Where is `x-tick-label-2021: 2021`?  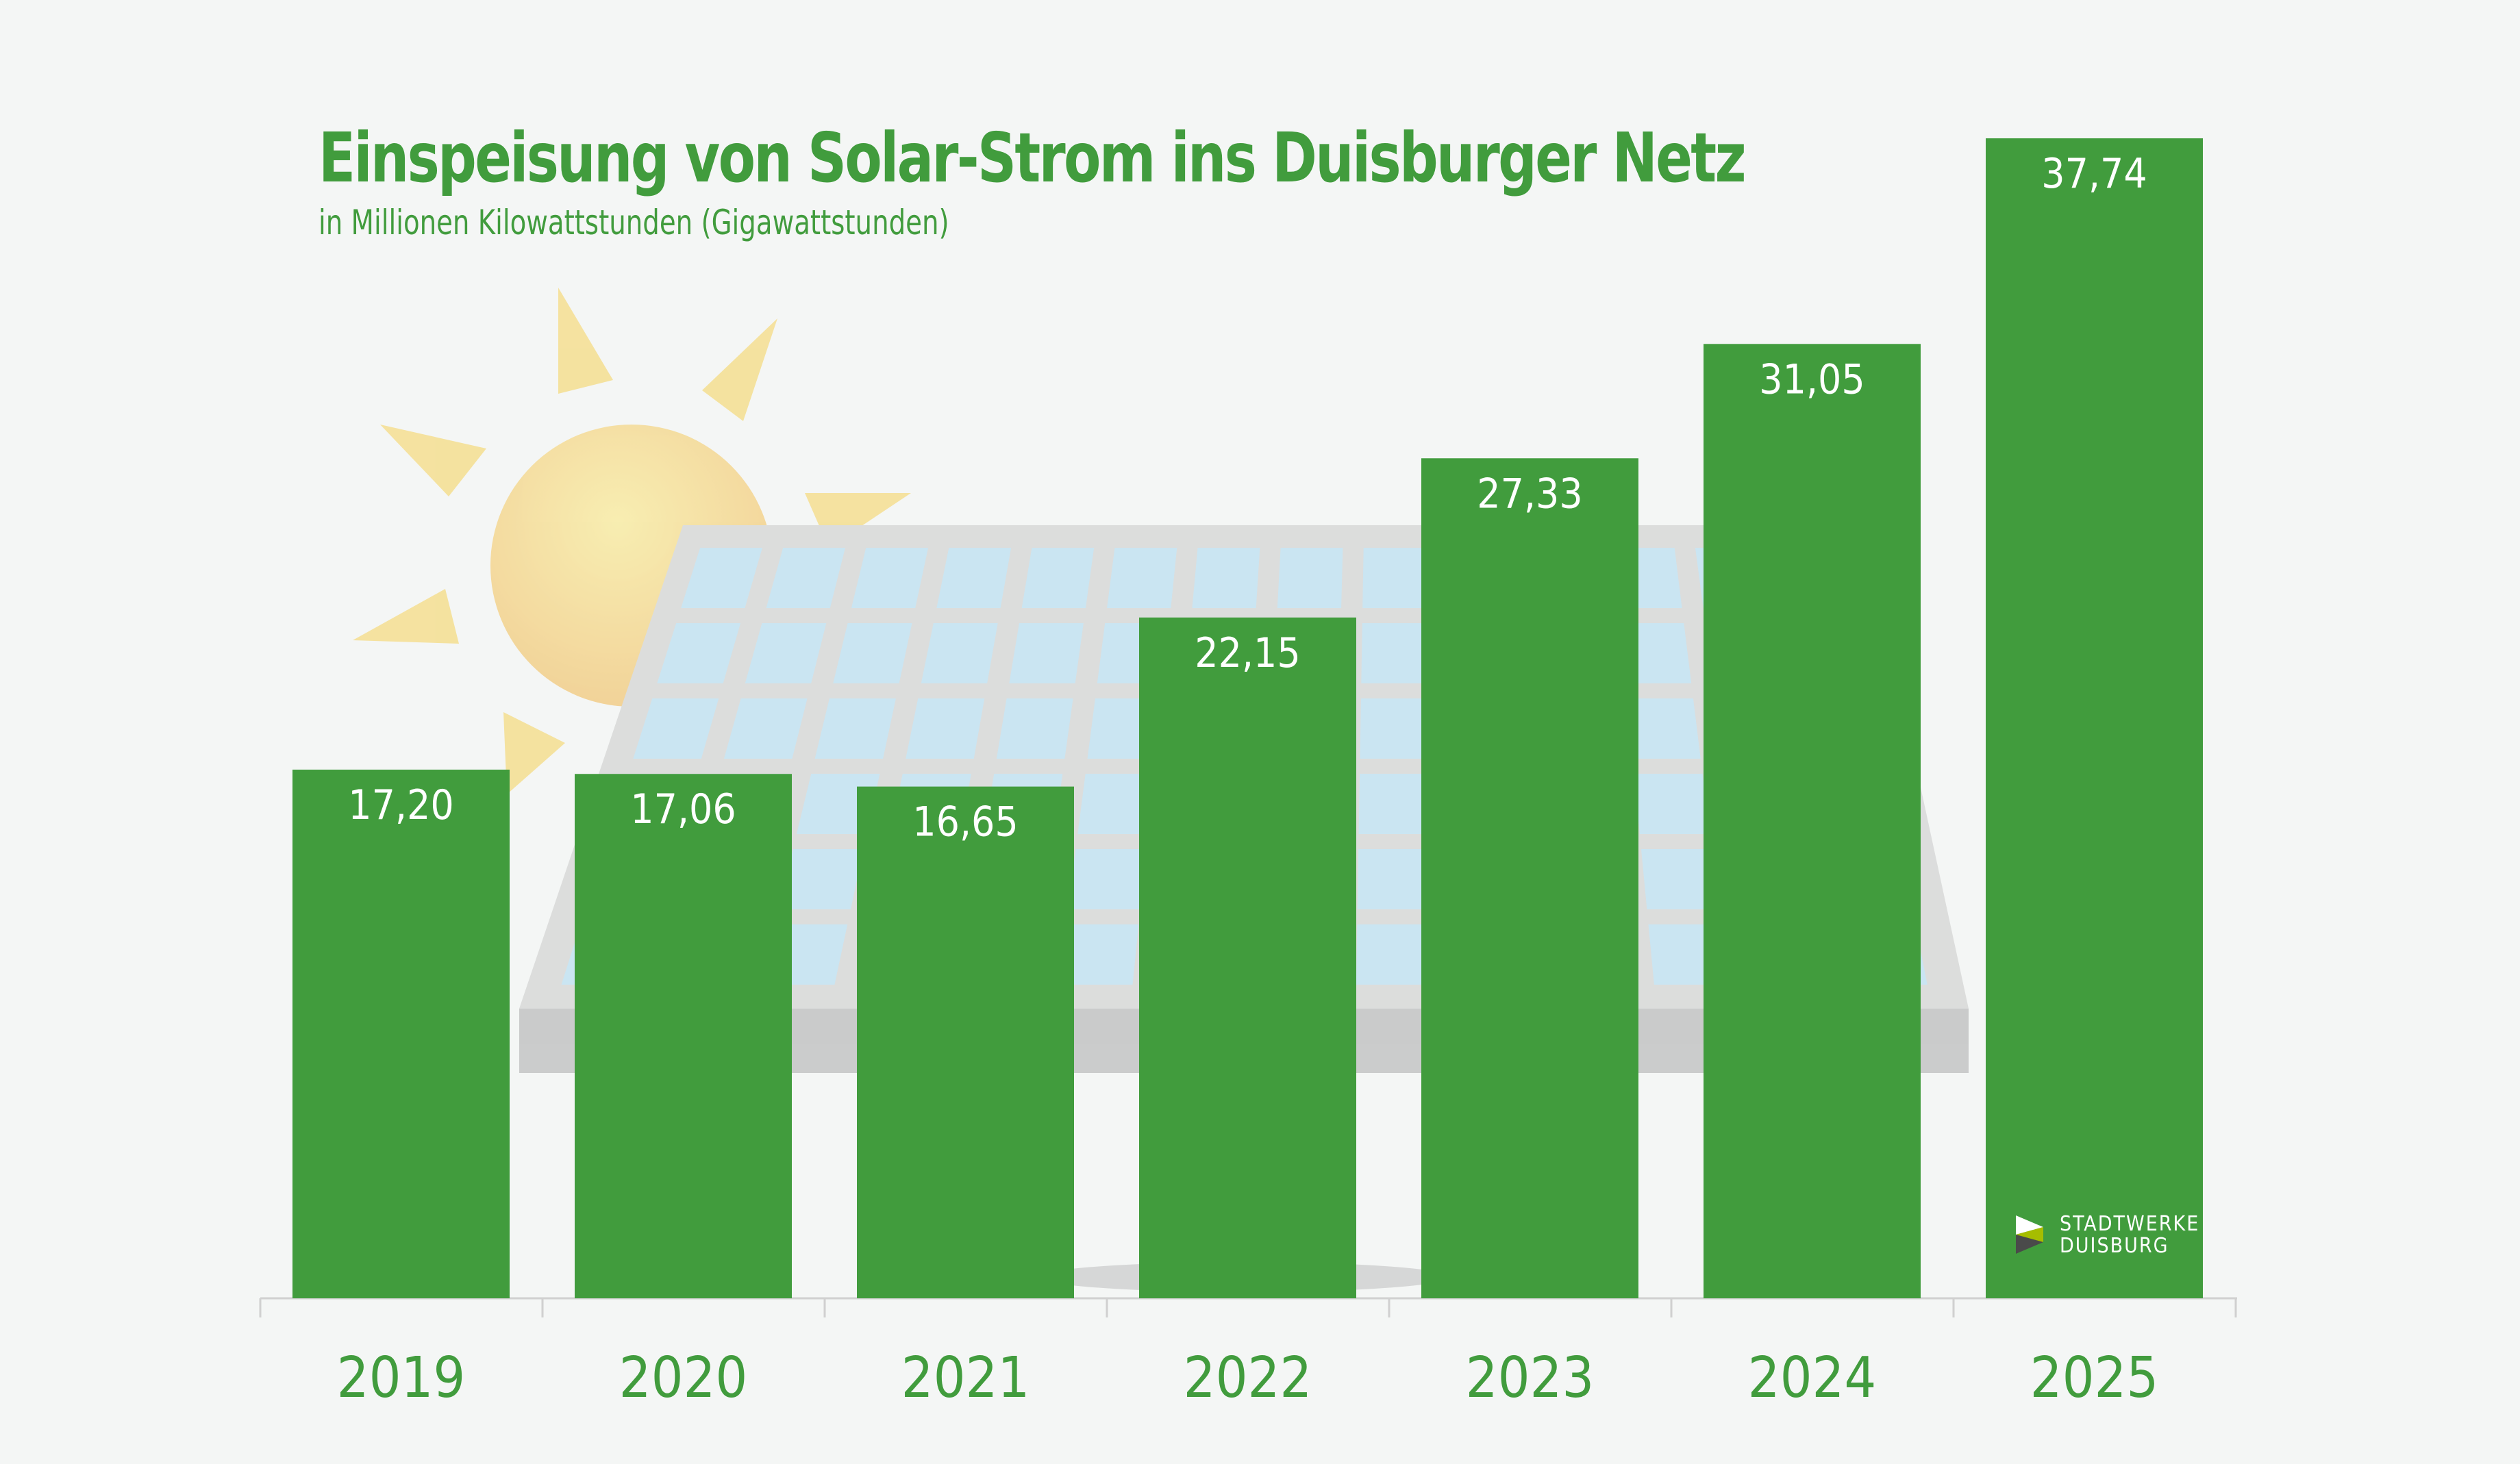
x-tick-label-2021: 2021 is located at coordinates (965, 1378).